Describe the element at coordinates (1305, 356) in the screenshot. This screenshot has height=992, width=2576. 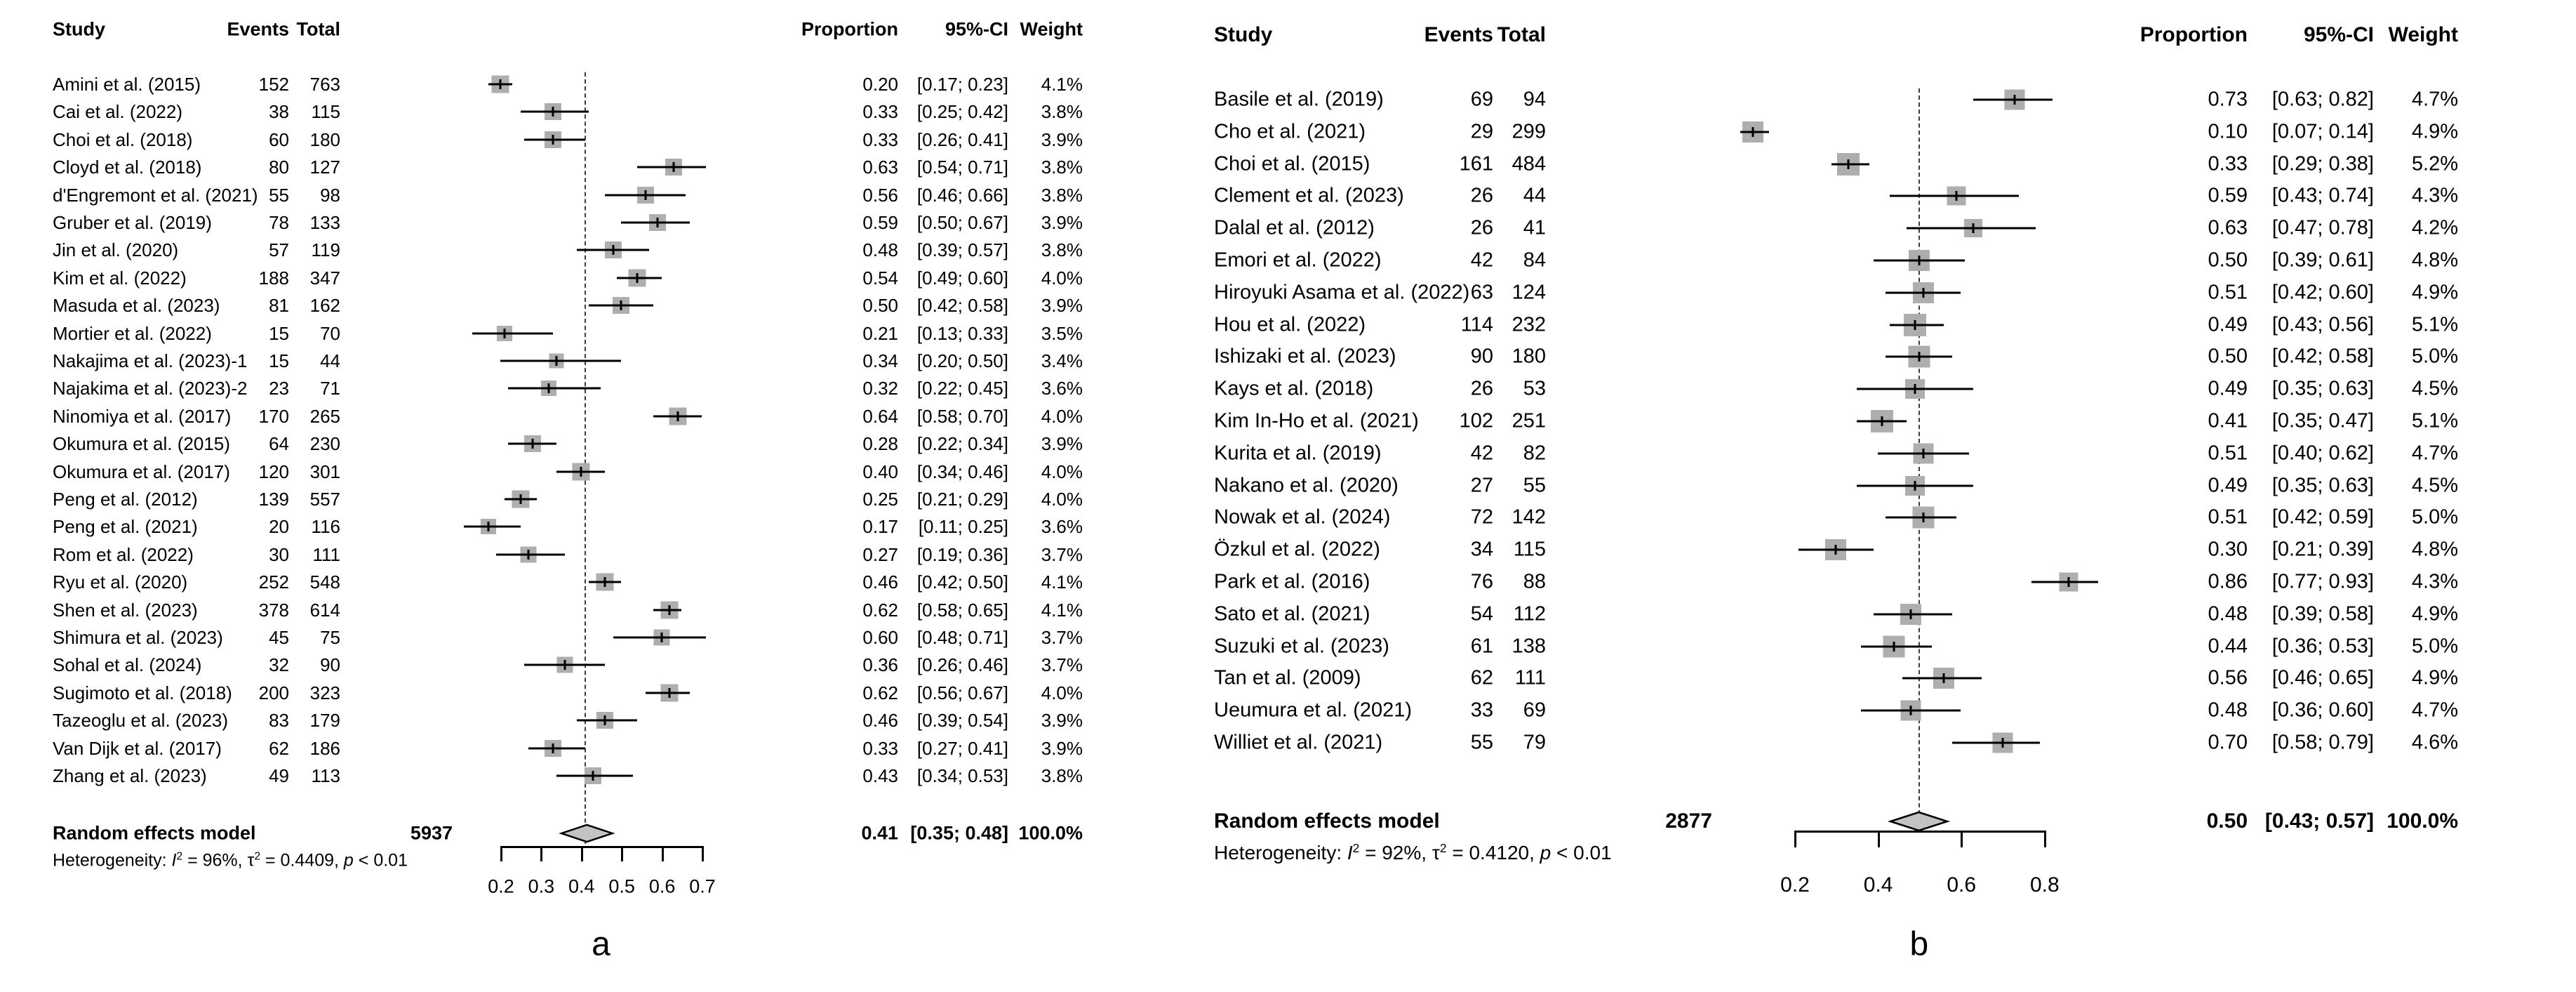
I see `study-name: Ishizaki et al. (2023)` at that location.